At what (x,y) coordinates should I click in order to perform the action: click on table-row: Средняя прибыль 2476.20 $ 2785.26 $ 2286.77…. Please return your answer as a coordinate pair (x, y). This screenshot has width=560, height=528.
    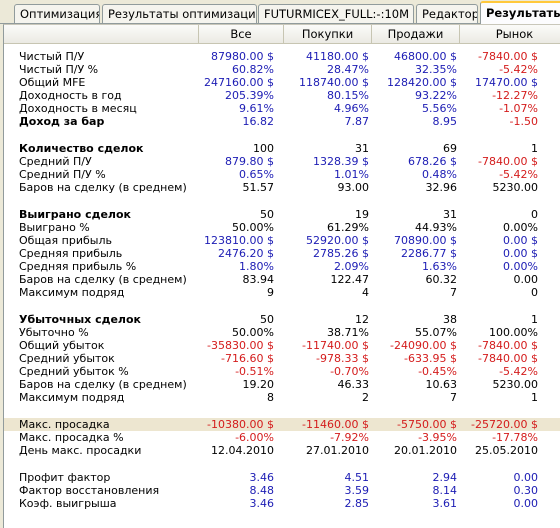
    Looking at the image, I should click on (282, 253).